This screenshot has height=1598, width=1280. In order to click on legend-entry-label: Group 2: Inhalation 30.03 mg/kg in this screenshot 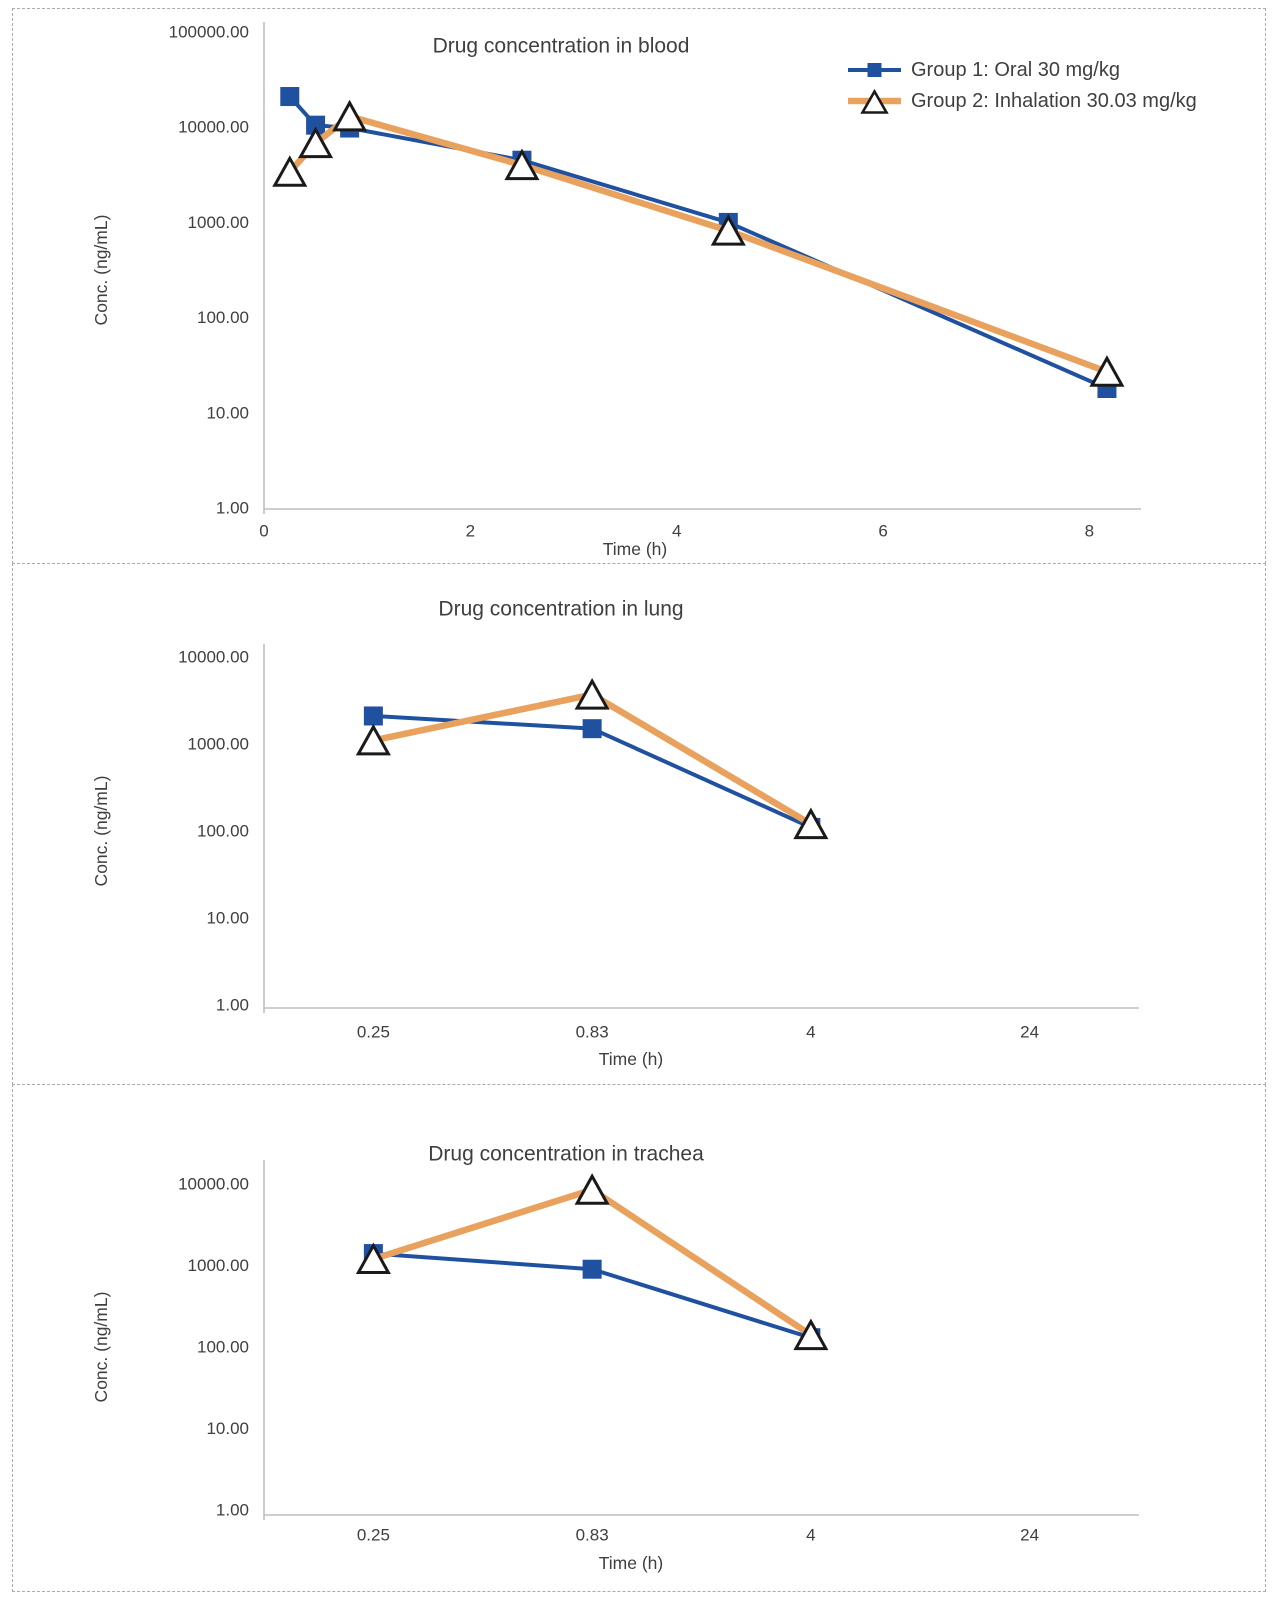, I will do `click(1054, 101)`.